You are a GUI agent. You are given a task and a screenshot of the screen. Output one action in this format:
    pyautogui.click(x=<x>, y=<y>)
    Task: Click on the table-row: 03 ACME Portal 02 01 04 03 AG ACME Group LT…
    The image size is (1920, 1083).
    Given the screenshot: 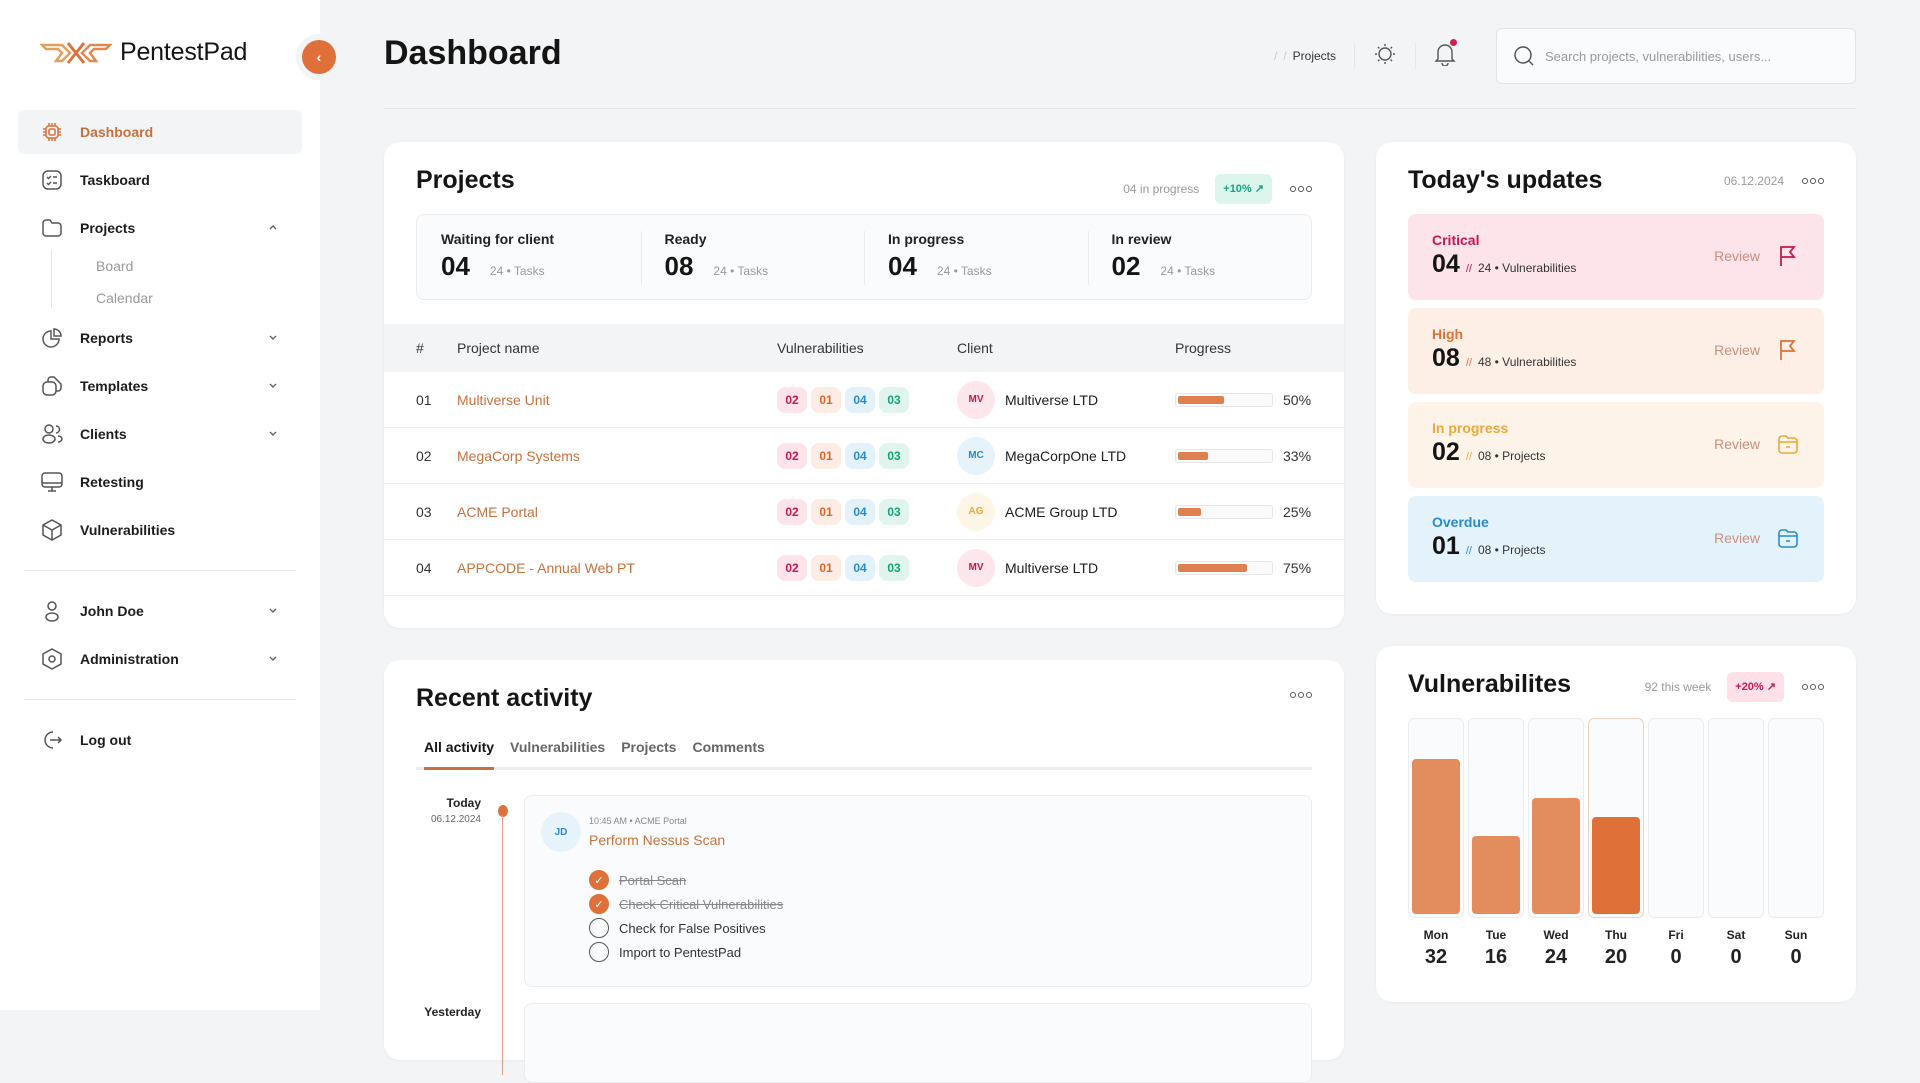 What is the action you would take?
    pyautogui.click(x=864, y=512)
    